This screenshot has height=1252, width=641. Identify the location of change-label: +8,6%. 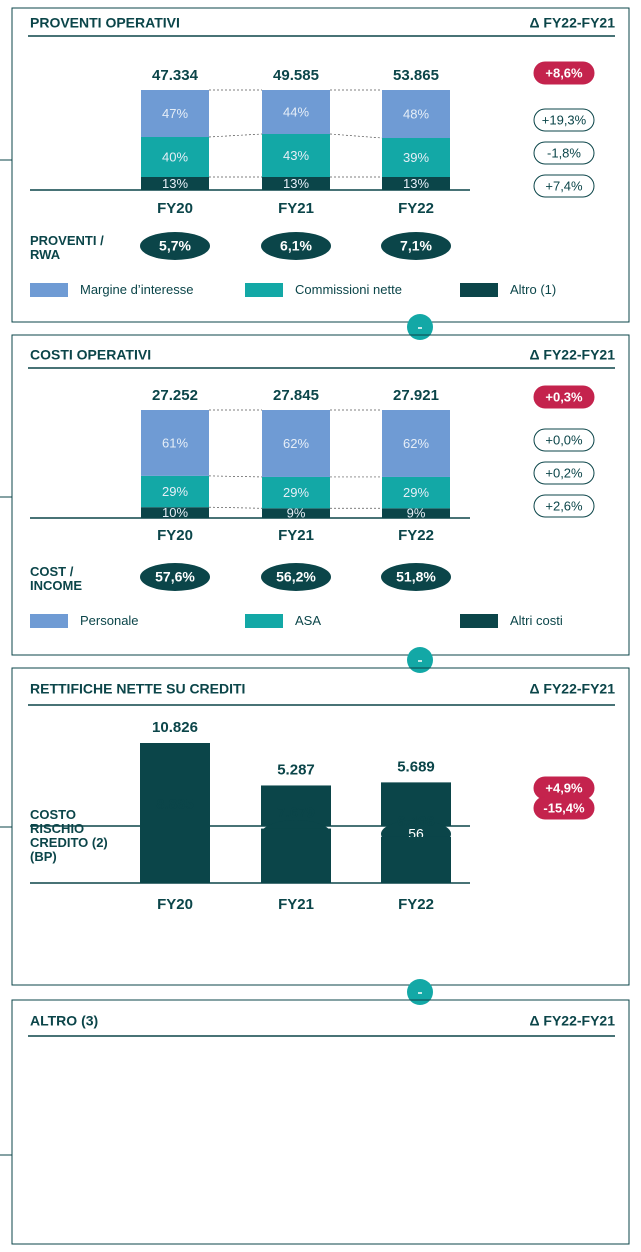
(564, 72).